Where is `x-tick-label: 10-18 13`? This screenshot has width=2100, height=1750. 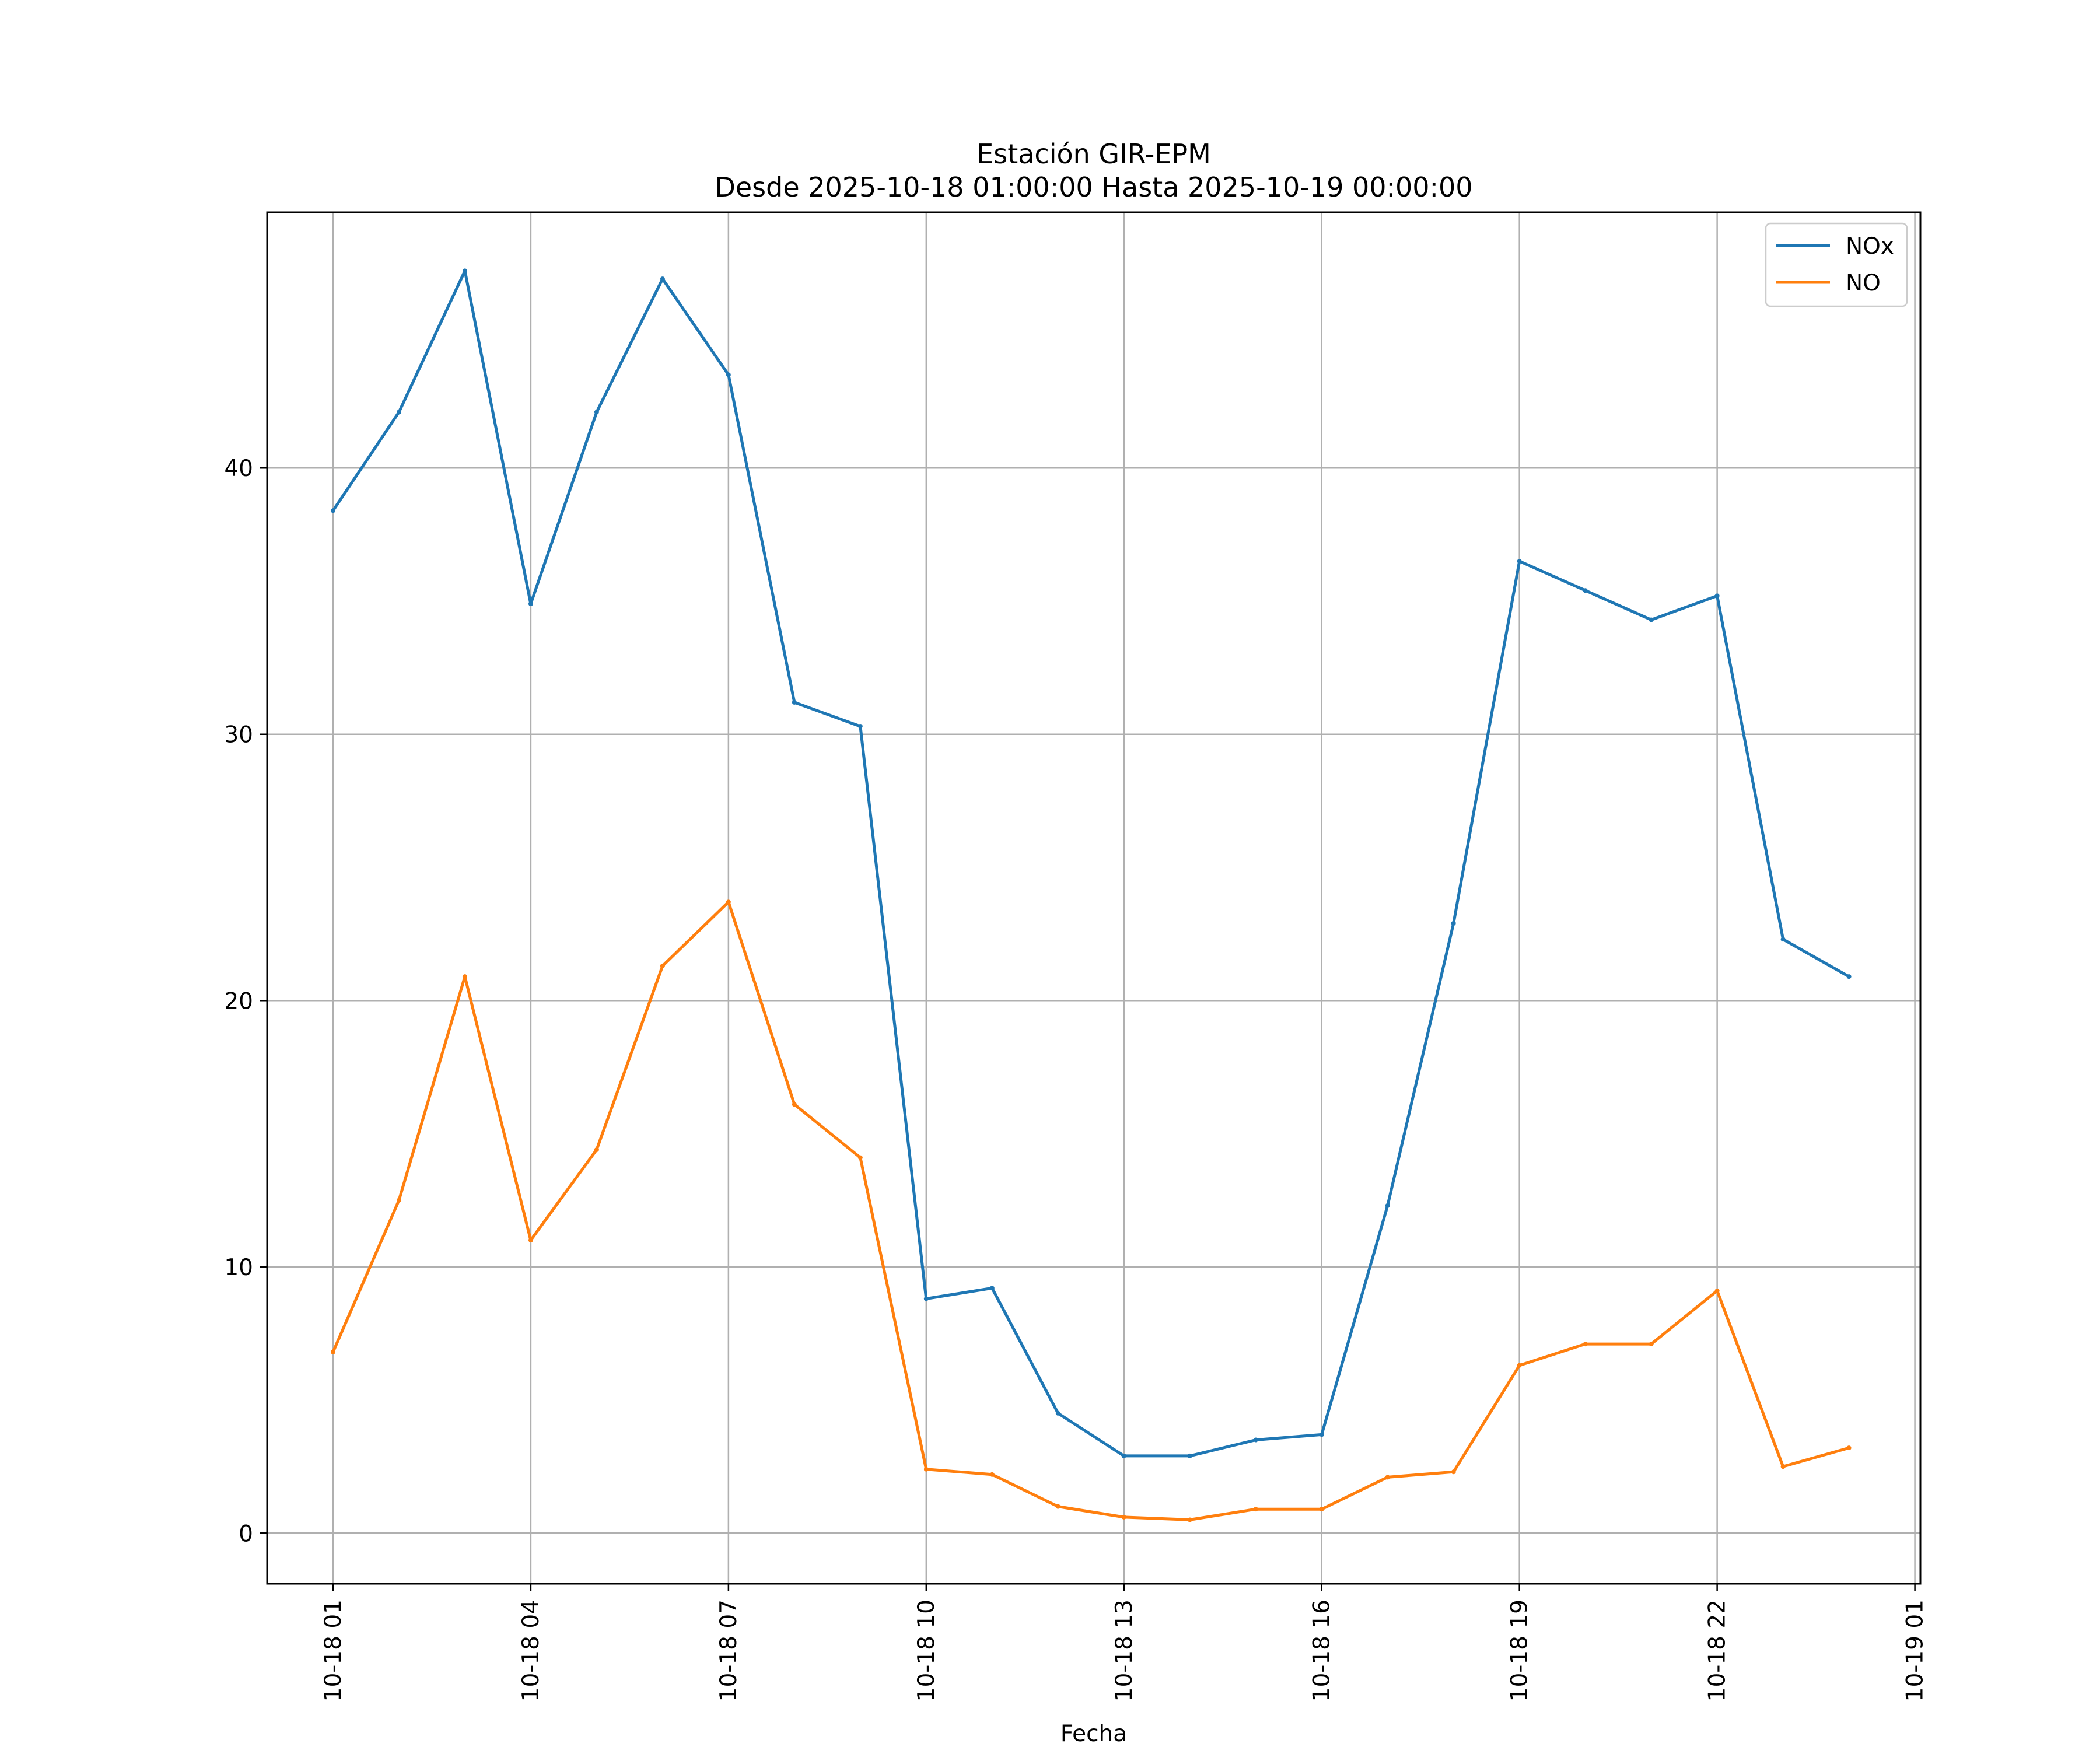
x-tick-label: 10-18 13 is located at coordinates (1124, 1651).